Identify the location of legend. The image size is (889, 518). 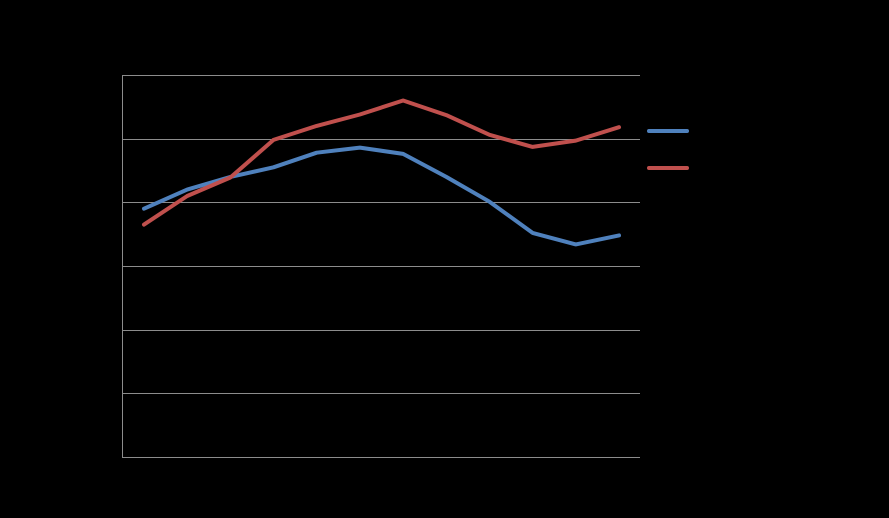
(668, 149).